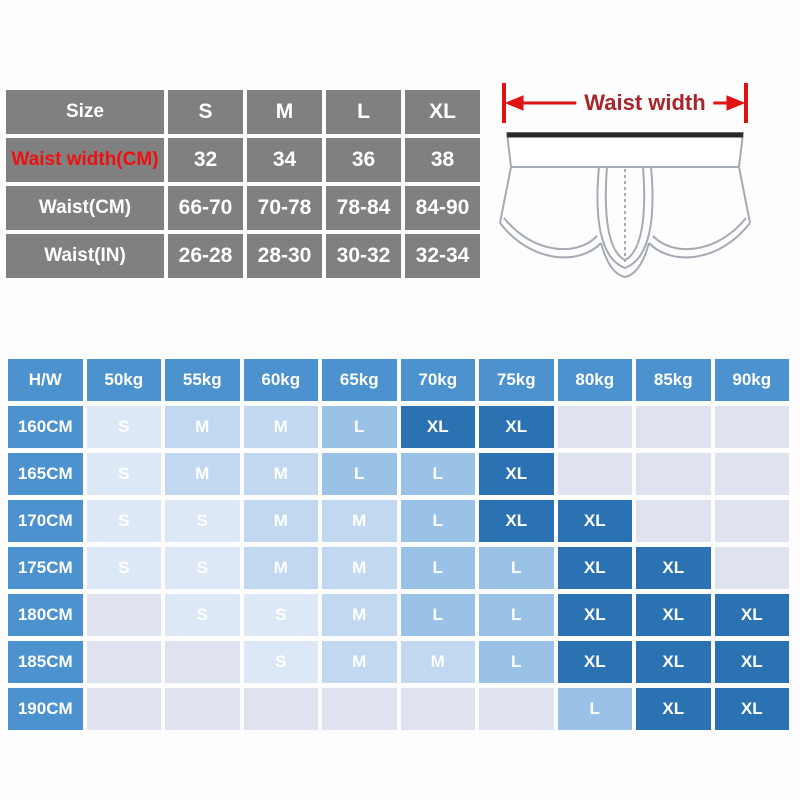  Describe the element at coordinates (205, 256) in the screenshot. I see `size-table-cell: 26-28` at that location.